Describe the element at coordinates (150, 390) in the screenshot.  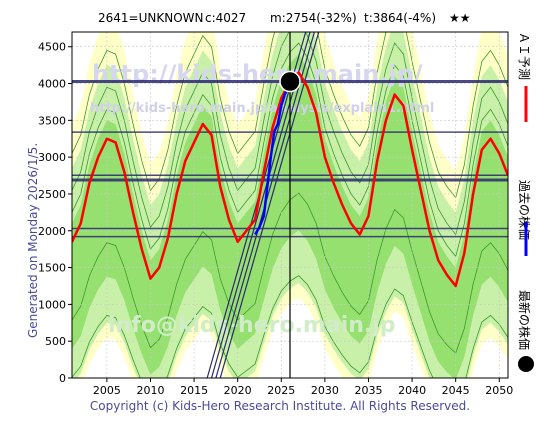
I see `x-tick-label-1: 2010` at that location.